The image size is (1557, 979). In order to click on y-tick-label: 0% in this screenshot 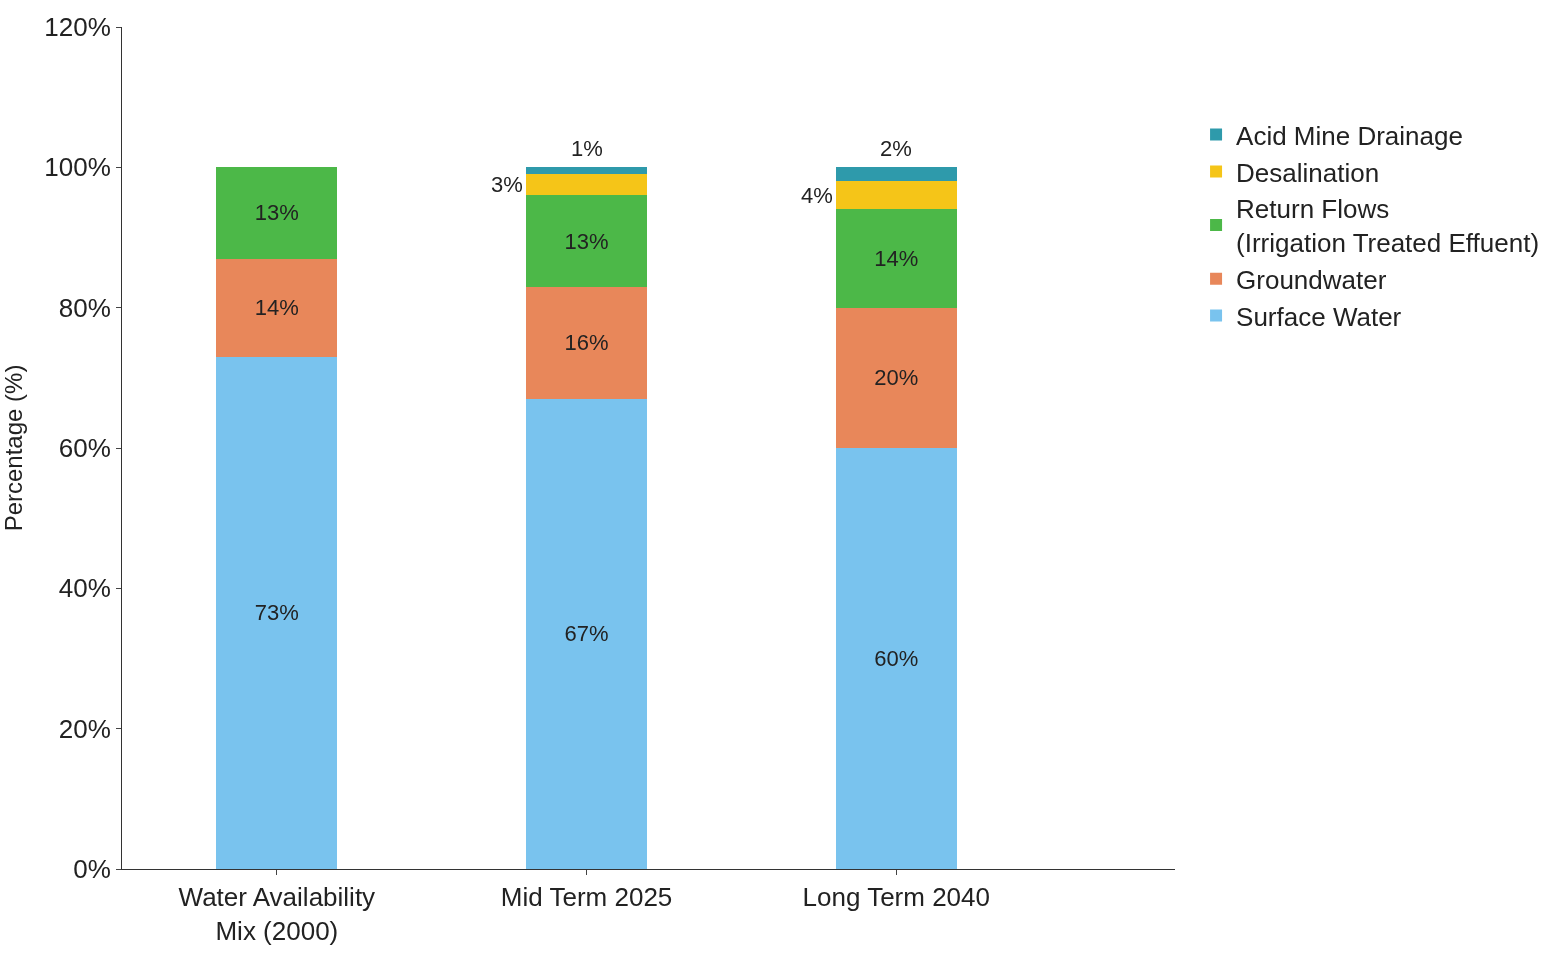, I will do `click(92, 869)`.